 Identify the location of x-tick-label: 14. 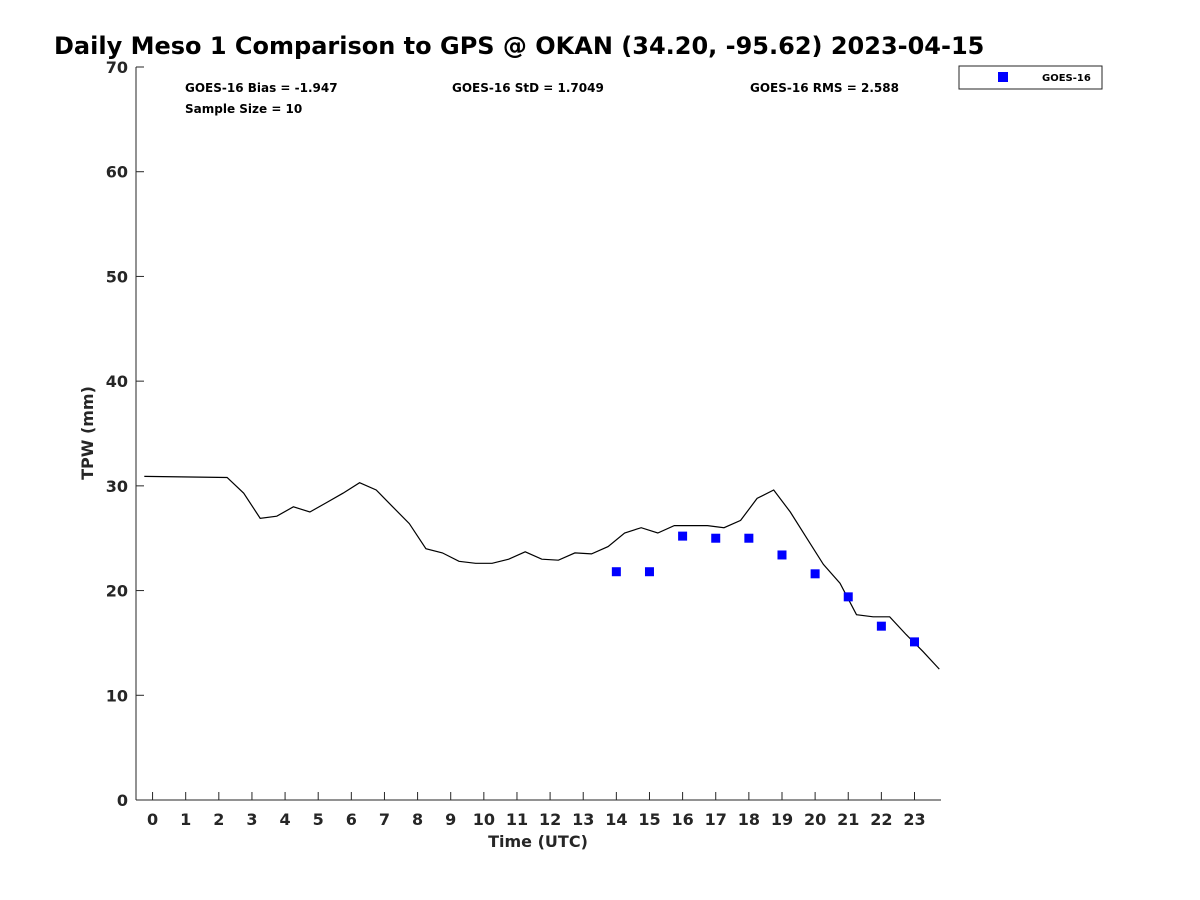
(616, 819).